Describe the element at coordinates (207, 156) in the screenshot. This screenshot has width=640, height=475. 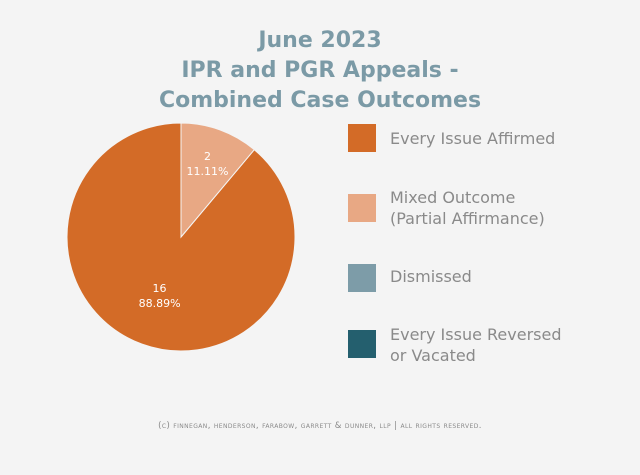
I see `pie-slice-value-label-1: 2` at that location.